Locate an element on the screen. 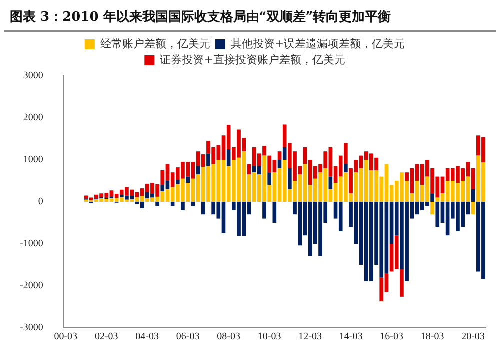  legend-label: 经常账户差额，亿美元 is located at coordinates (155, 43).